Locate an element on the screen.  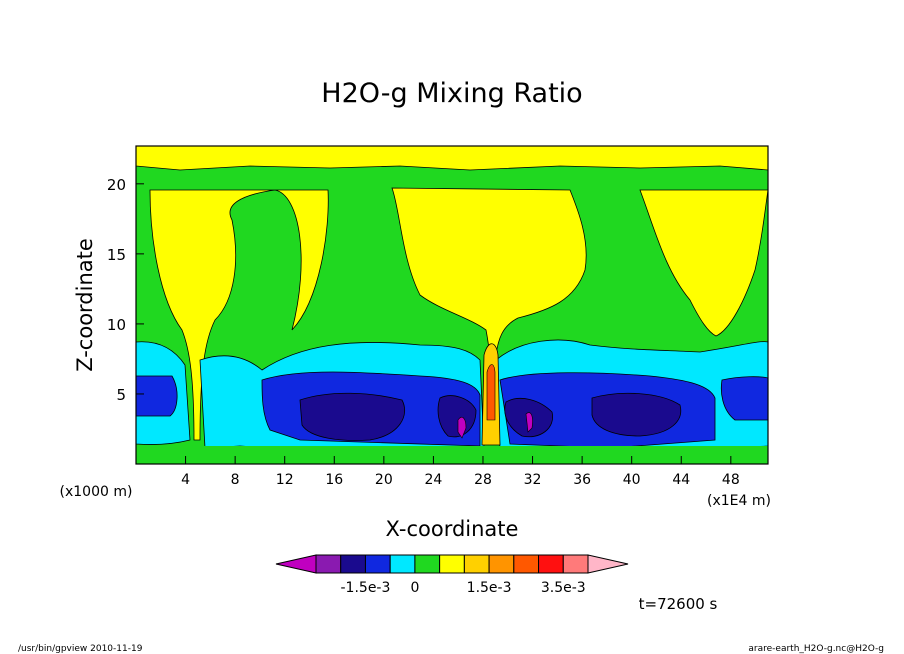
x-axis: 4 8 12 16 20 24 28 32 36 40 44 48 is located at coordinates (460, 472).